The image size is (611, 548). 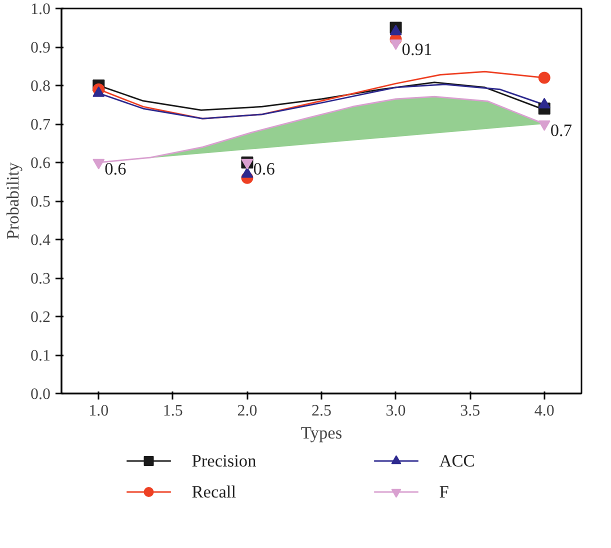 I want to click on data-label: 0.91, so click(x=417, y=50).